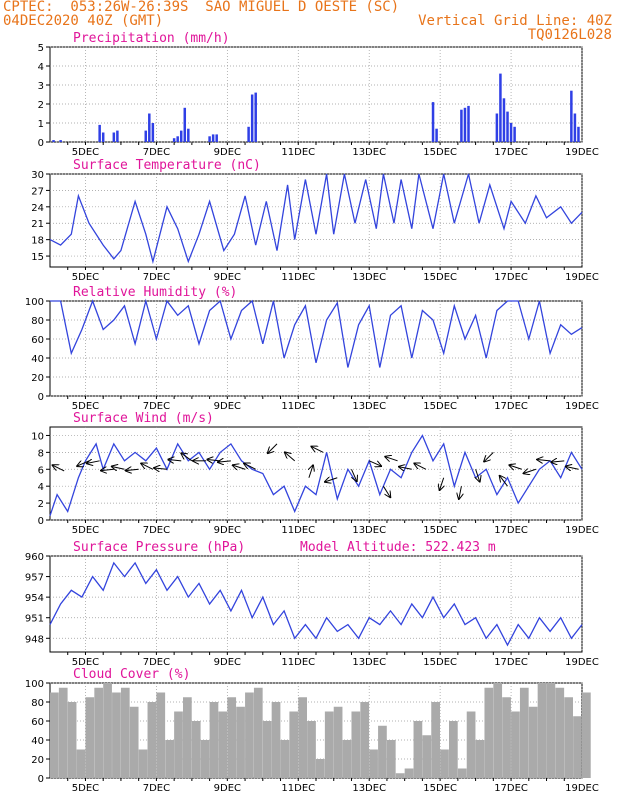 Image resolution: width=618 pixels, height=800 pixels. I want to click on temperature-line, so click(316, 219).